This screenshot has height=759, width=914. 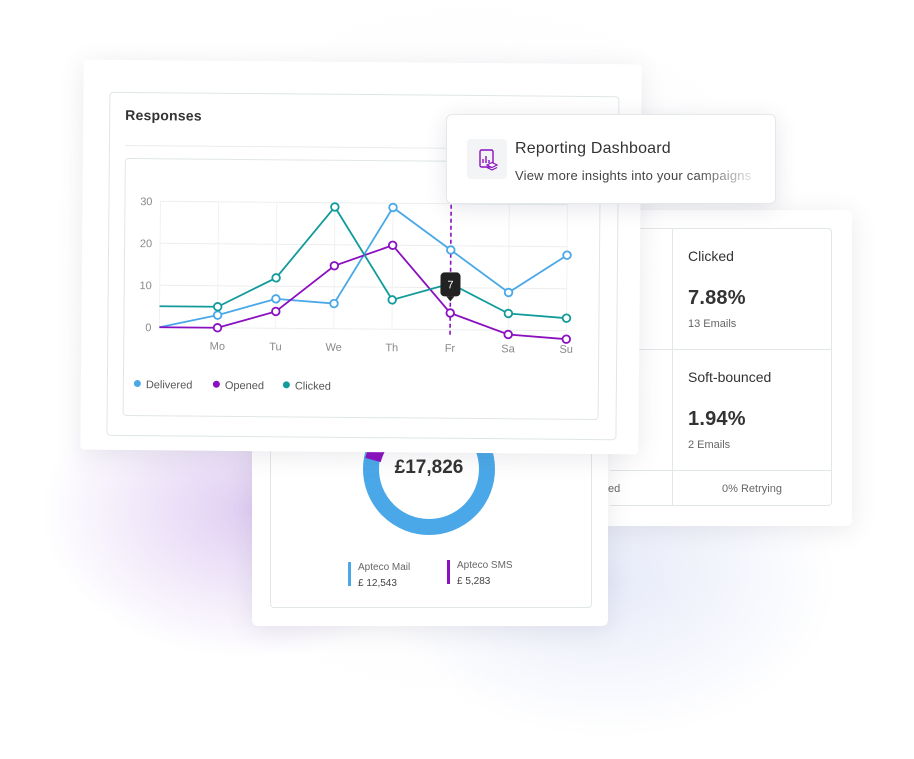 I want to click on stats-grid, so click(x=721, y=367).